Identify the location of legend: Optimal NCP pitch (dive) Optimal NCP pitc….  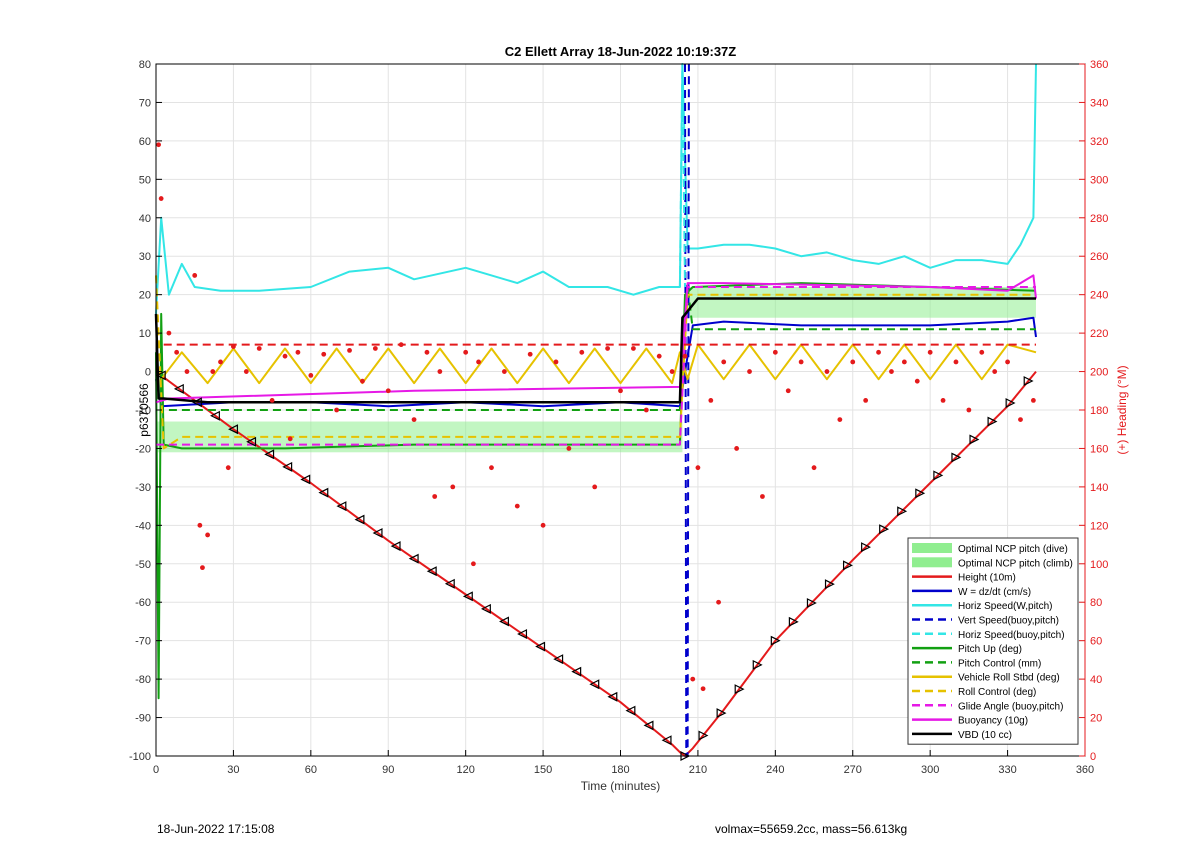
(993, 641).